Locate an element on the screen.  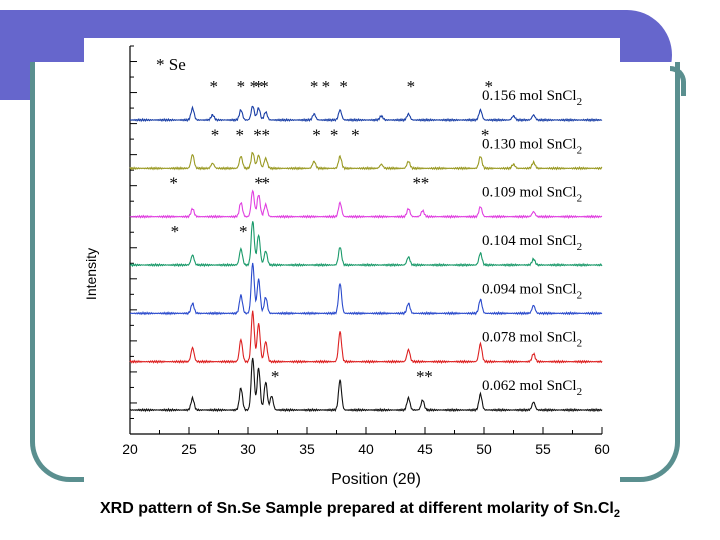
legend-se-marker: * Se is located at coordinates (171, 64).